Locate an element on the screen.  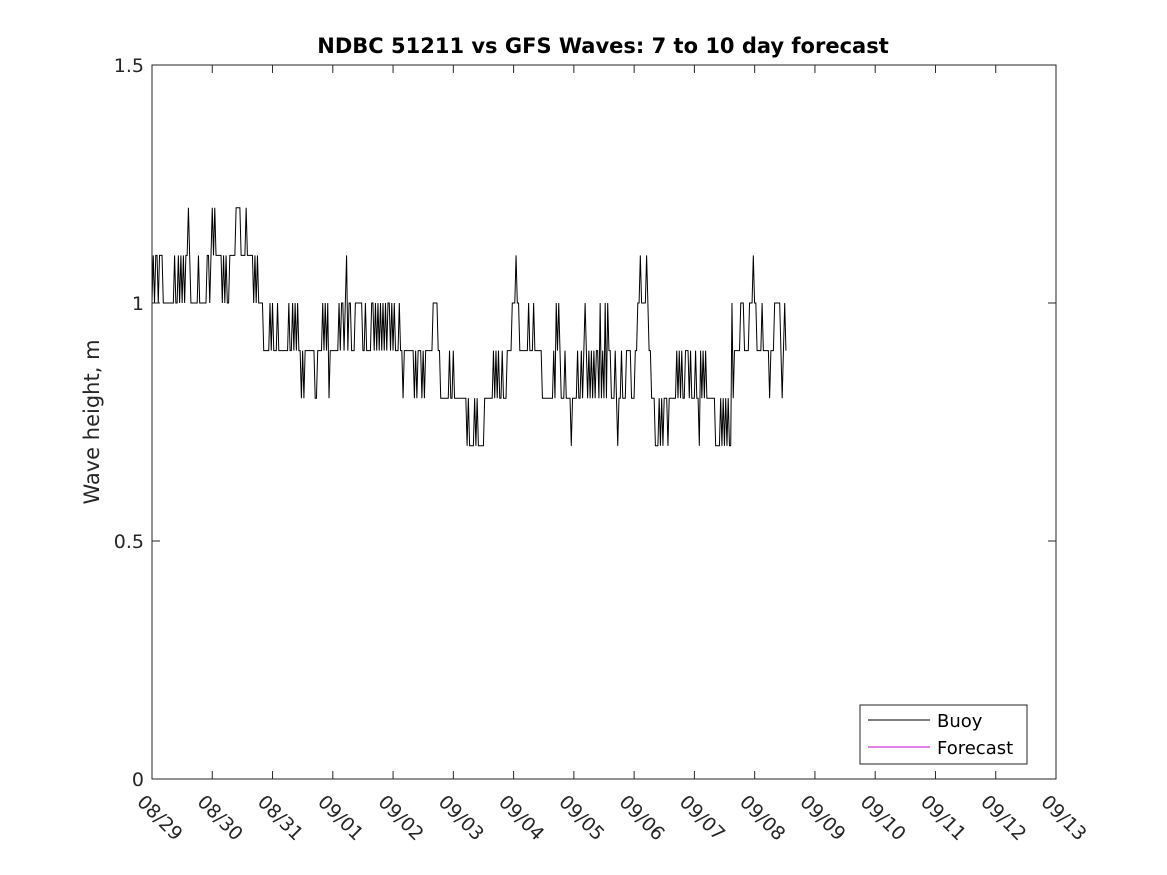
y-tick-label: 1 is located at coordinates (138, 304).